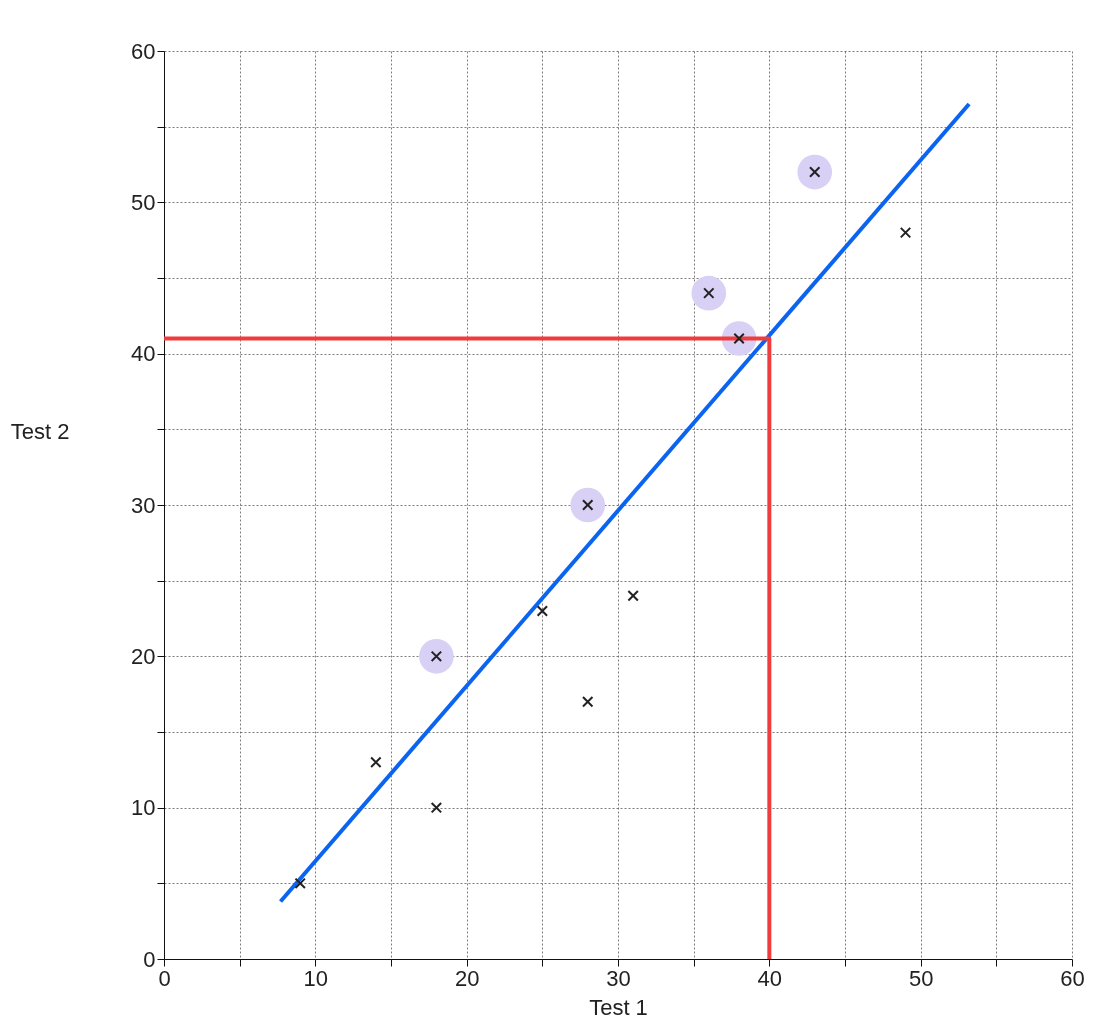  What do you see at coordinates (143, 354) in the screenshot?
I see `y-tick-label: 40` at bounding box center [143, 354].